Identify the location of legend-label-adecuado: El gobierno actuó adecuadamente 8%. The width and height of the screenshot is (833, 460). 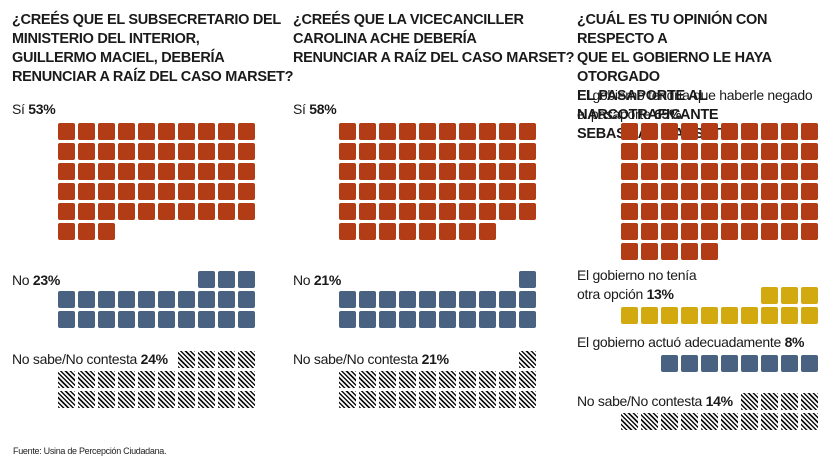
(690, 342).